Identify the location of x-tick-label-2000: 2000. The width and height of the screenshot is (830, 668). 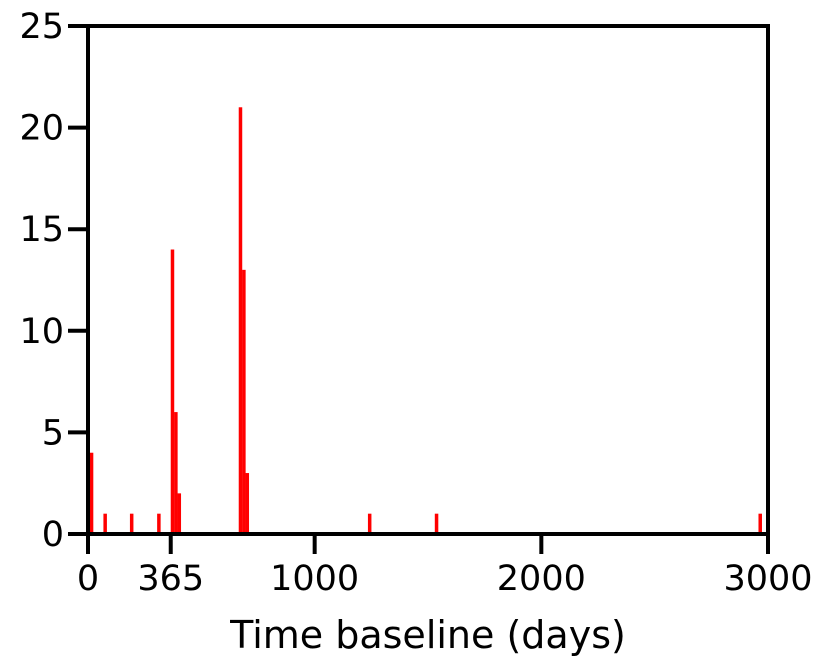
(541, 579).